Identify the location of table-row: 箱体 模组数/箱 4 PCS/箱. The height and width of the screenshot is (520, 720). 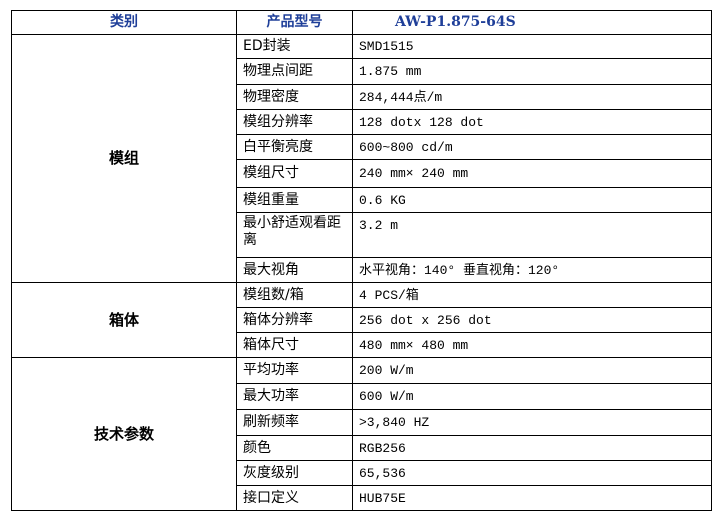
(361, 320).